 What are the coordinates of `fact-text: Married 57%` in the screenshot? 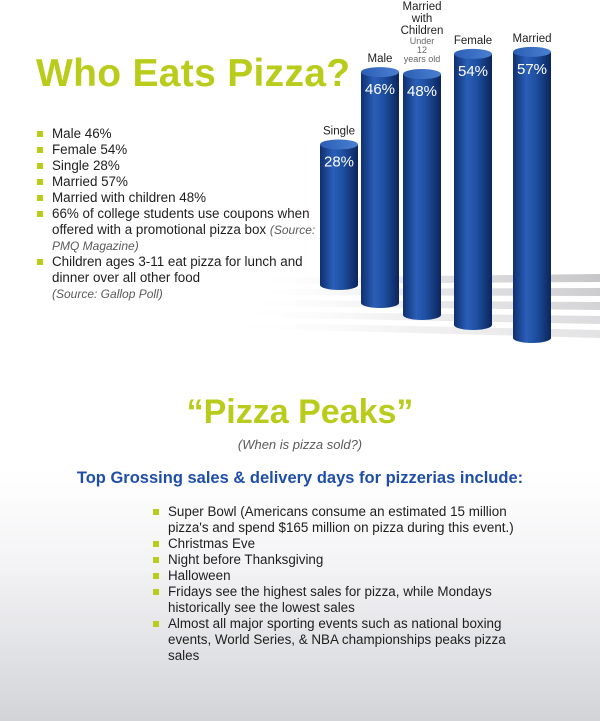 It's located at (90, 181).